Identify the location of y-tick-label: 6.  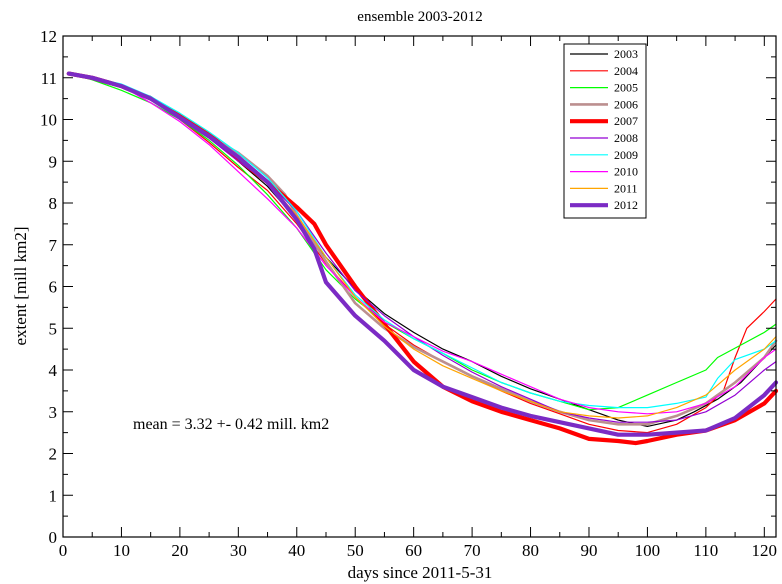
(53, 287).